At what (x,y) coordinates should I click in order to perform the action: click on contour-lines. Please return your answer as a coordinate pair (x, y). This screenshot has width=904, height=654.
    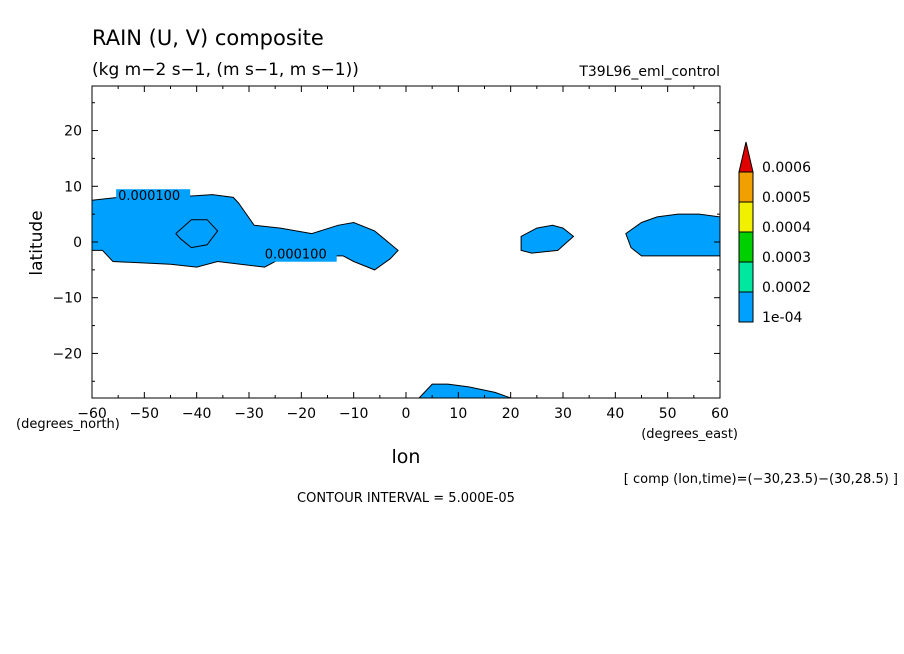
    Looking at the image, I should click on (197, 234).